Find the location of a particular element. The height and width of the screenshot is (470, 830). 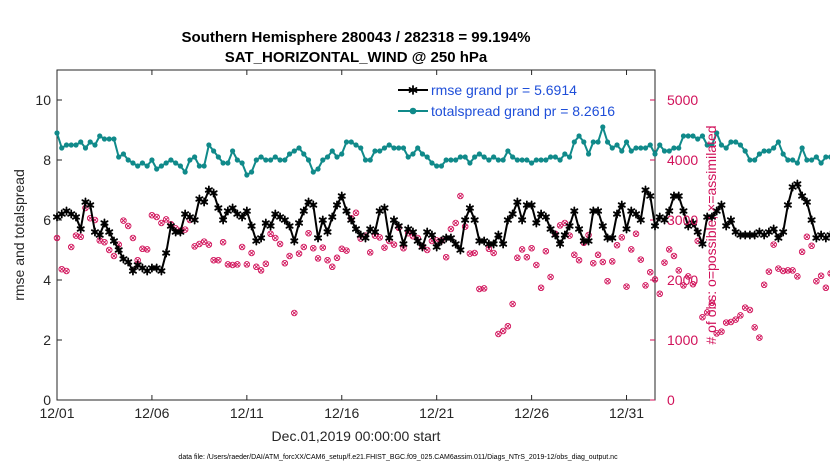

x-tick-label: 12/11 is located at coordinates (247, 413).